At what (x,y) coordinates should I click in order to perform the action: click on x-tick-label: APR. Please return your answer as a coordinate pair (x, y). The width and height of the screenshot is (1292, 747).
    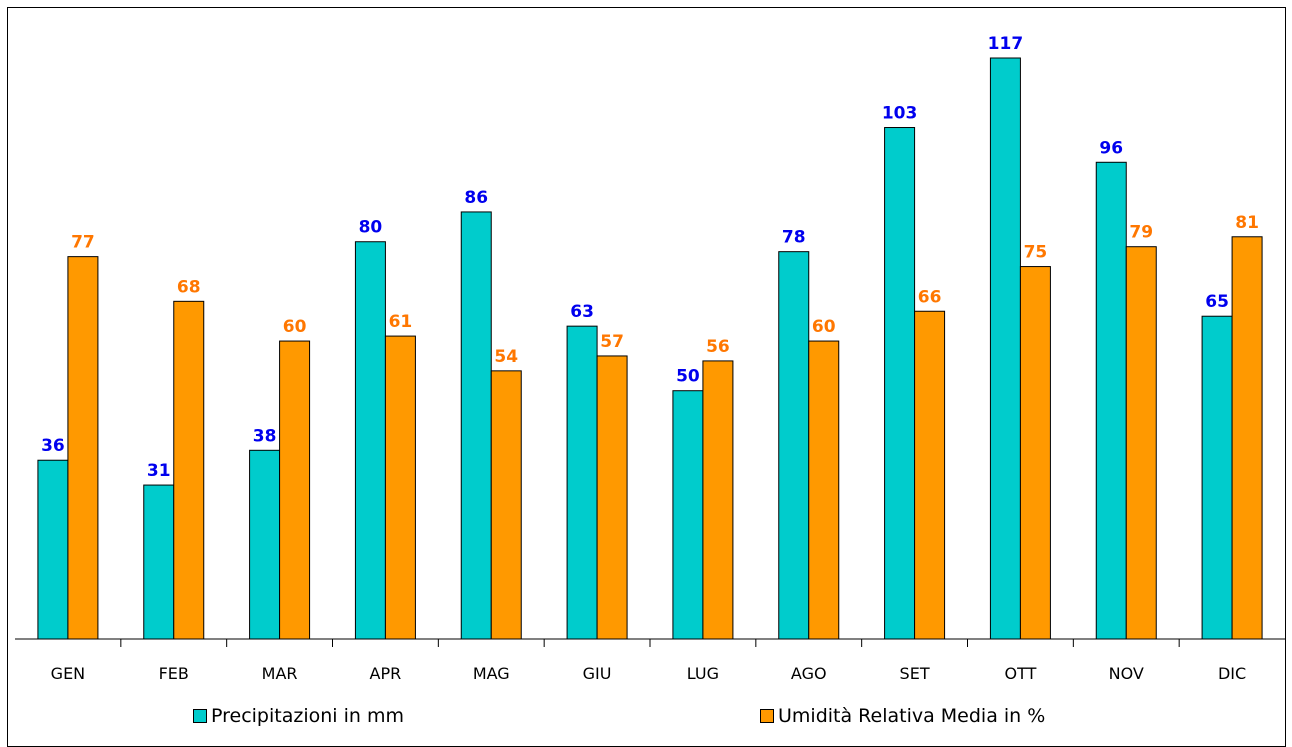
    Looking at the image, I should click on (386, 673).